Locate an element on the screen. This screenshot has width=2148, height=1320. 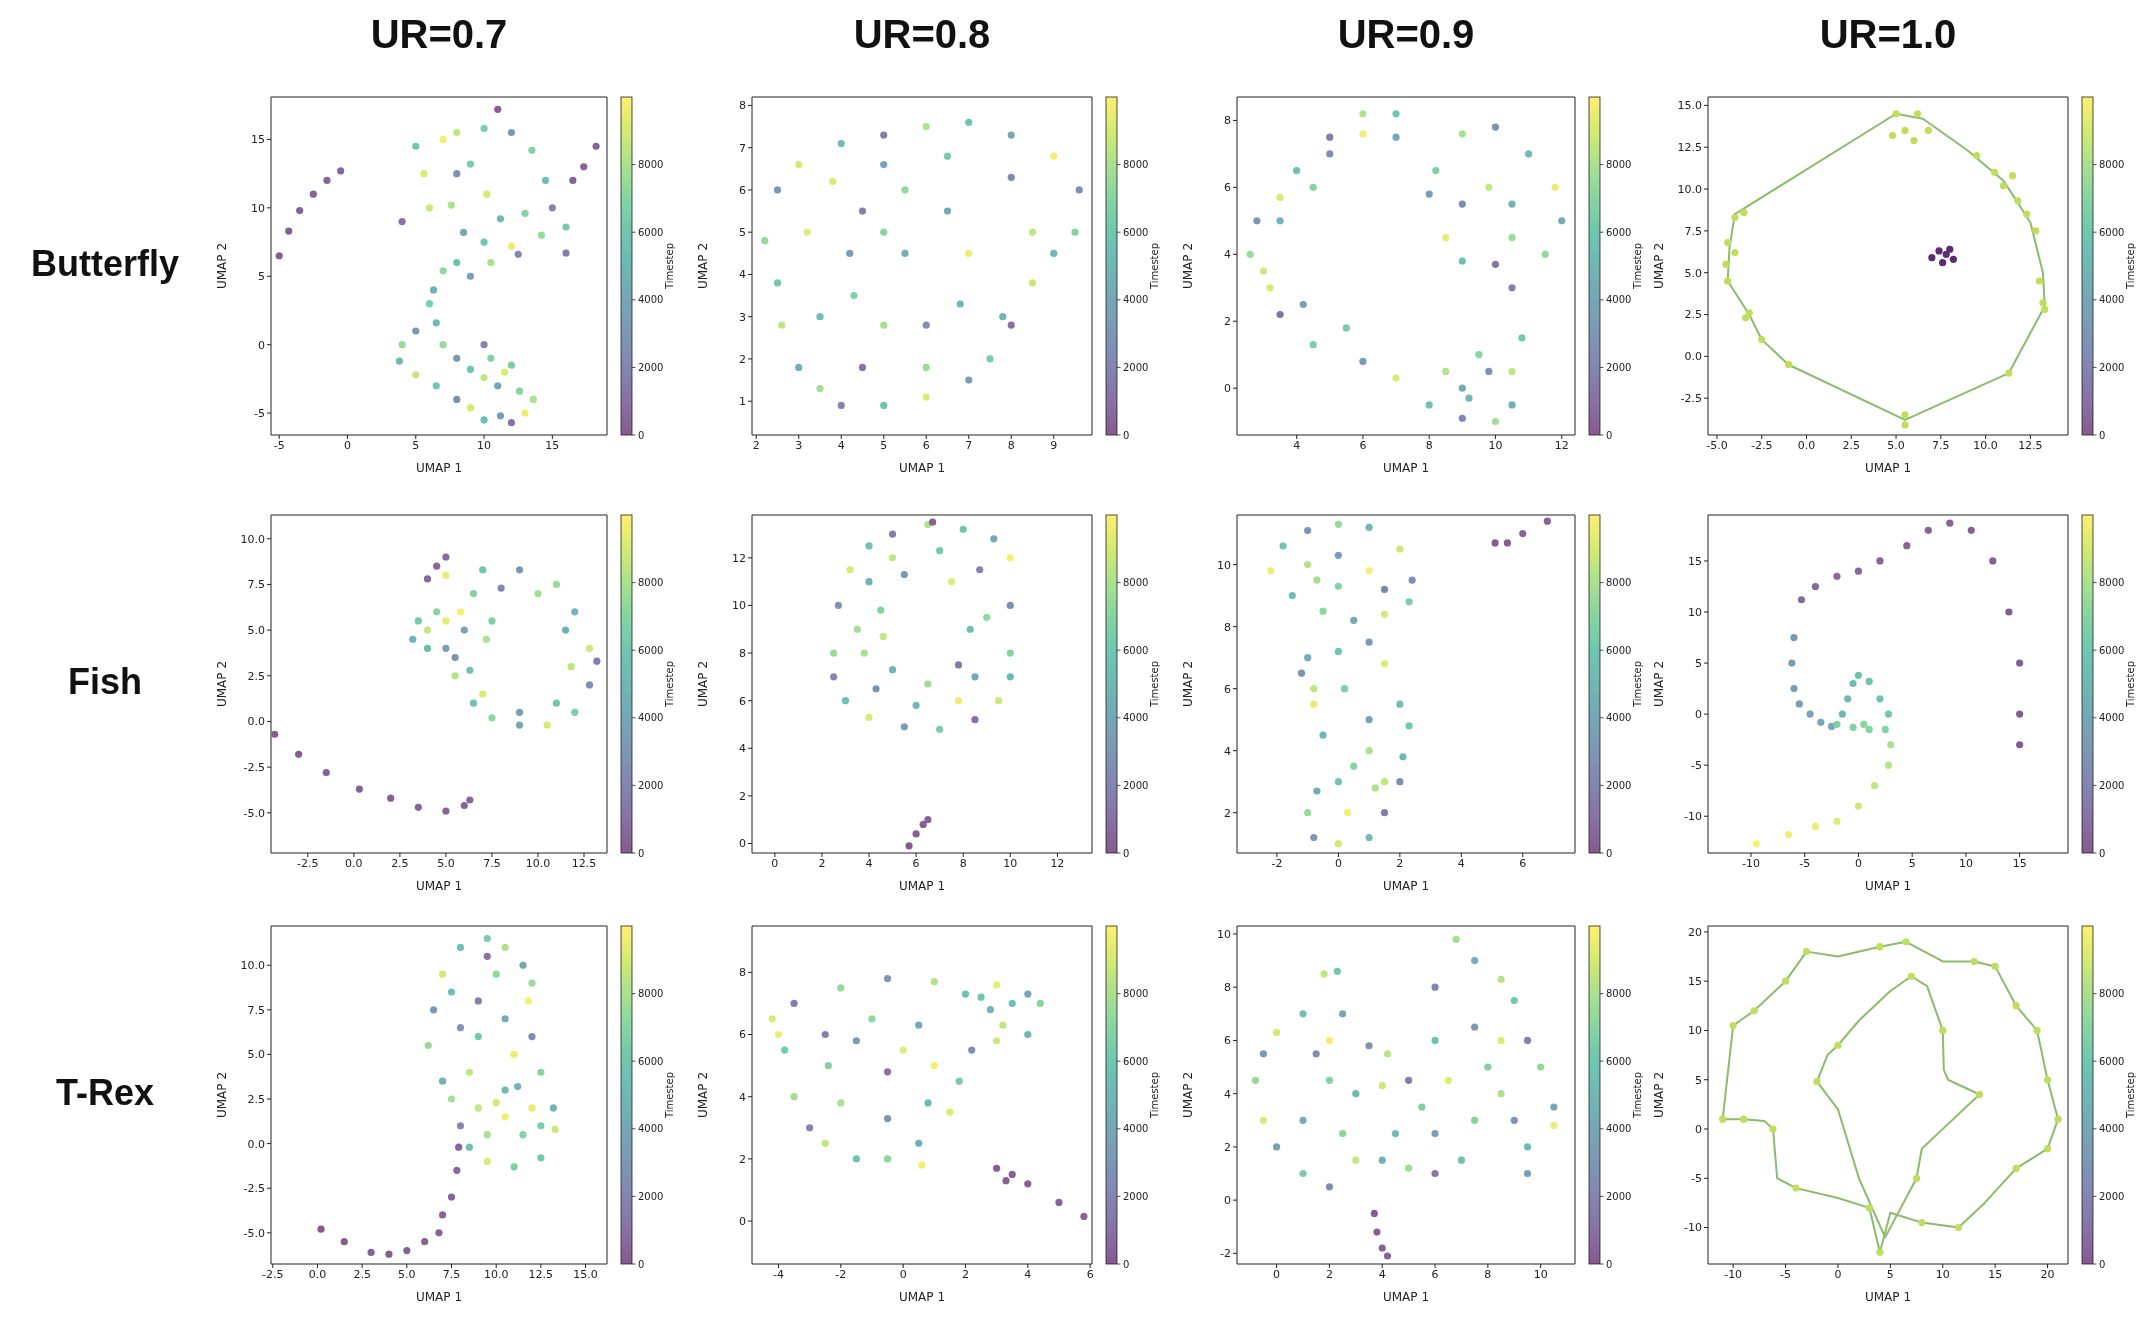
x-tick-label: 15.0 is located at coordinates (585, 1274).